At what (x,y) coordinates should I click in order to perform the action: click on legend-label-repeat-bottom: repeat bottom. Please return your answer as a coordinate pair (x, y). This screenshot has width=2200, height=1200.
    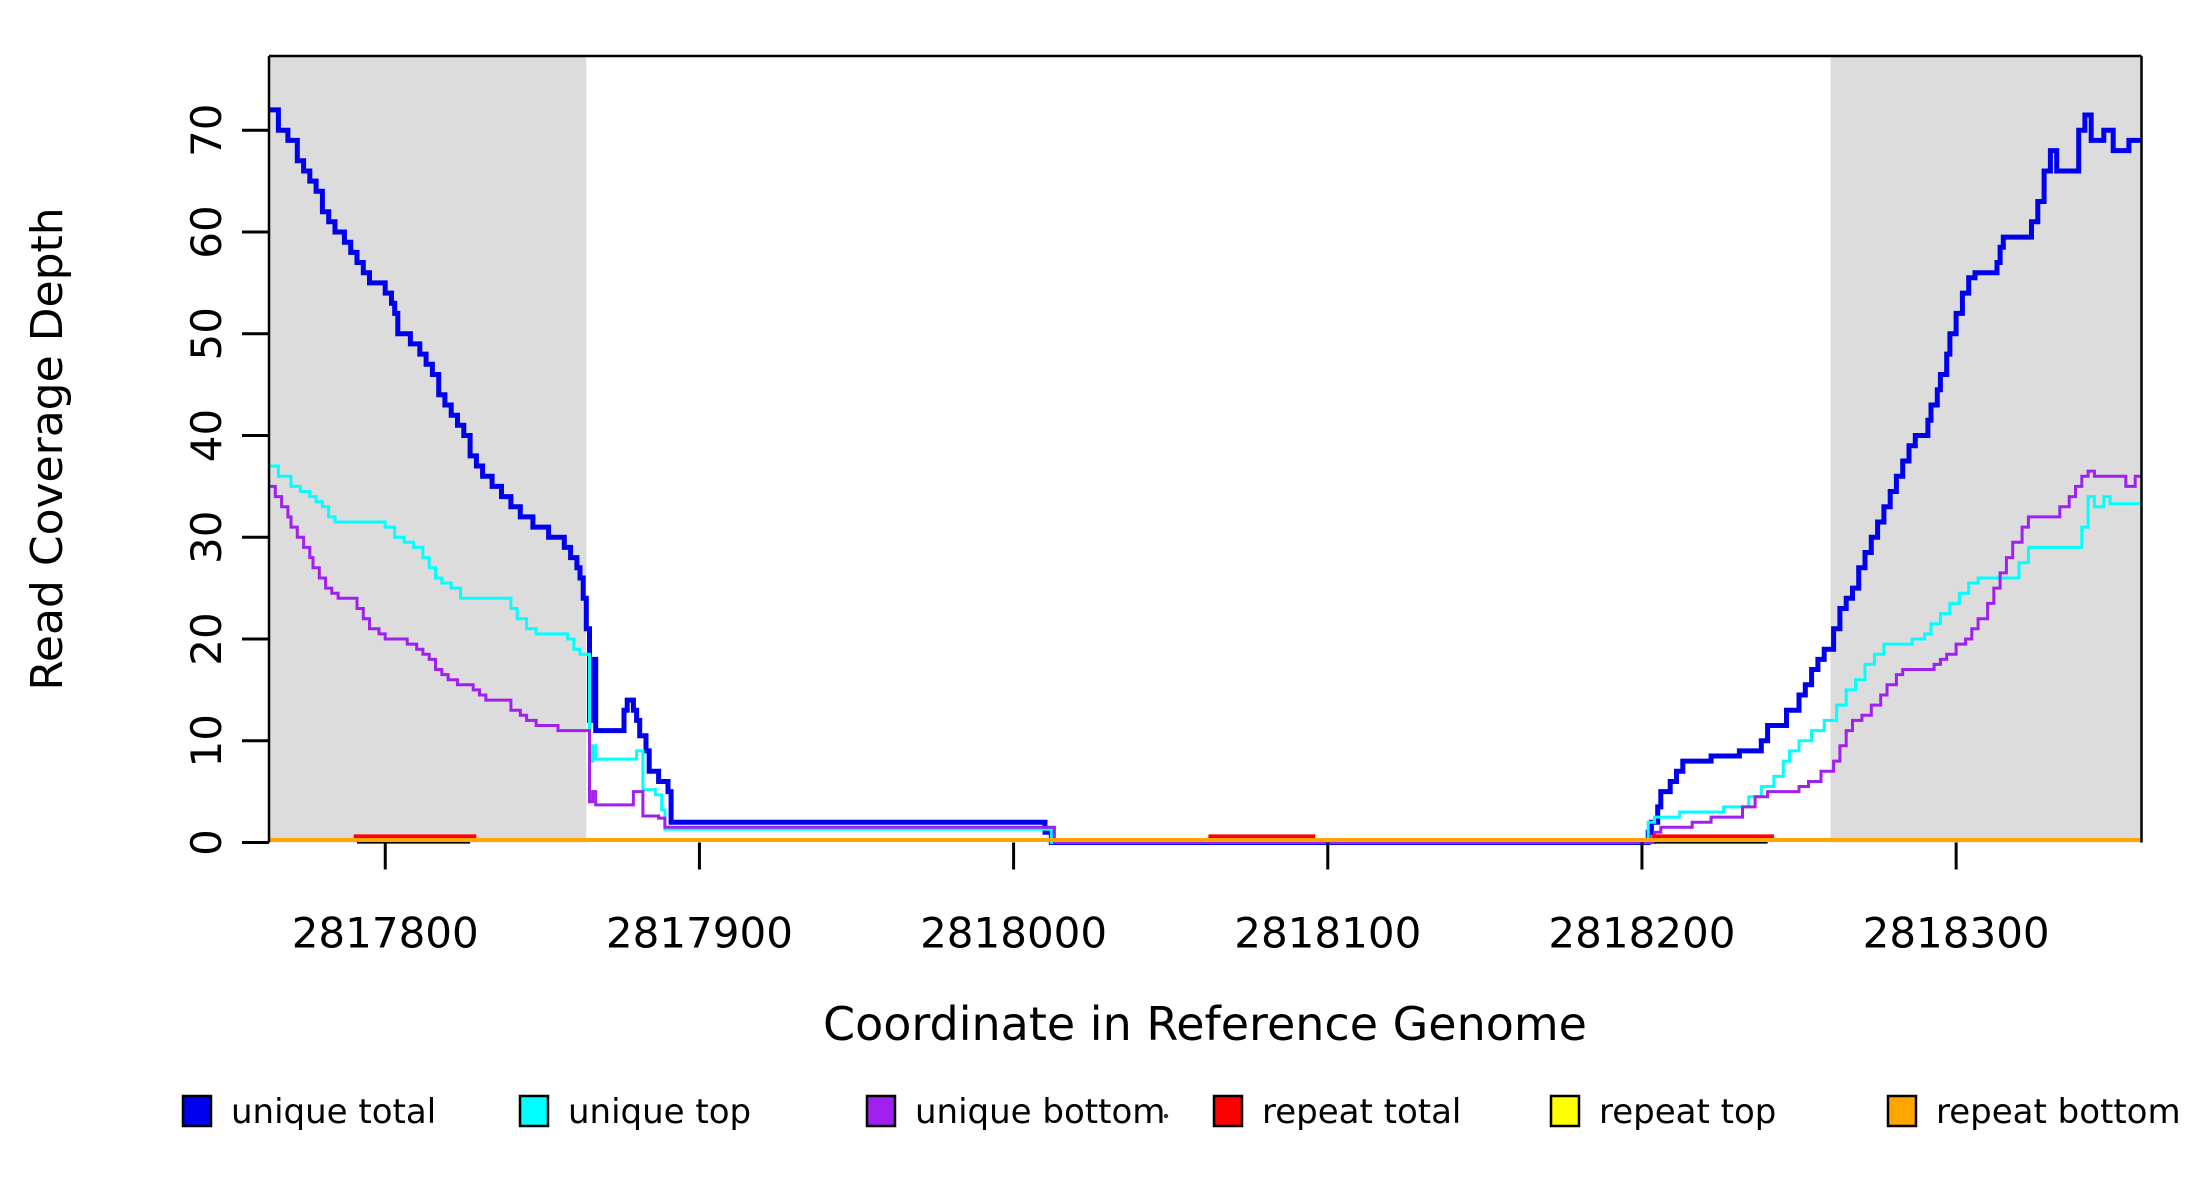
    Looking at the image, I should click on (2058, 1112).